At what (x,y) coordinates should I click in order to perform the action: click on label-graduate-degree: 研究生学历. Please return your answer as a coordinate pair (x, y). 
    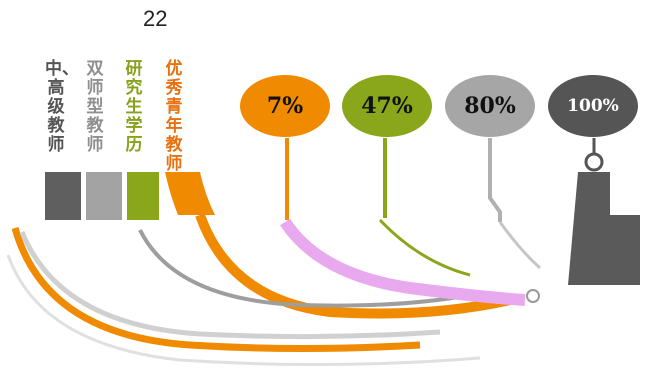
    Looking at the image, I should click on (134, 107).